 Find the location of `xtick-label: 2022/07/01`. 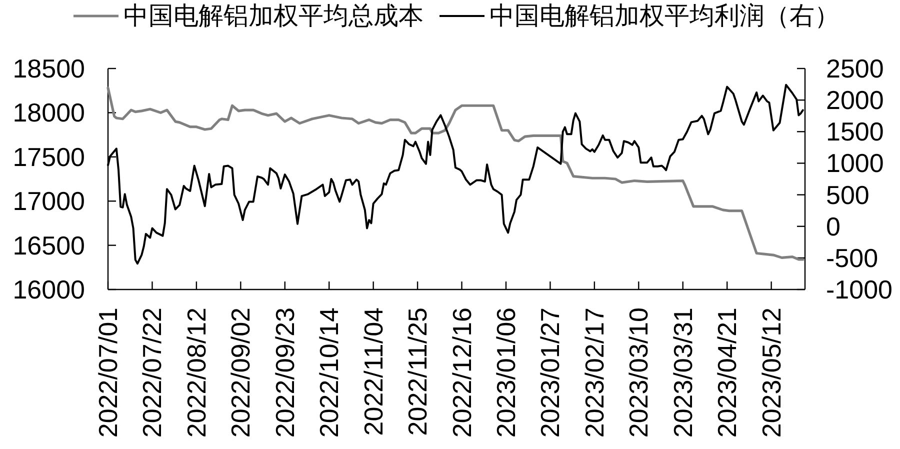

xtick-label: 2022/07/01 is located at coordinates (108, 373).